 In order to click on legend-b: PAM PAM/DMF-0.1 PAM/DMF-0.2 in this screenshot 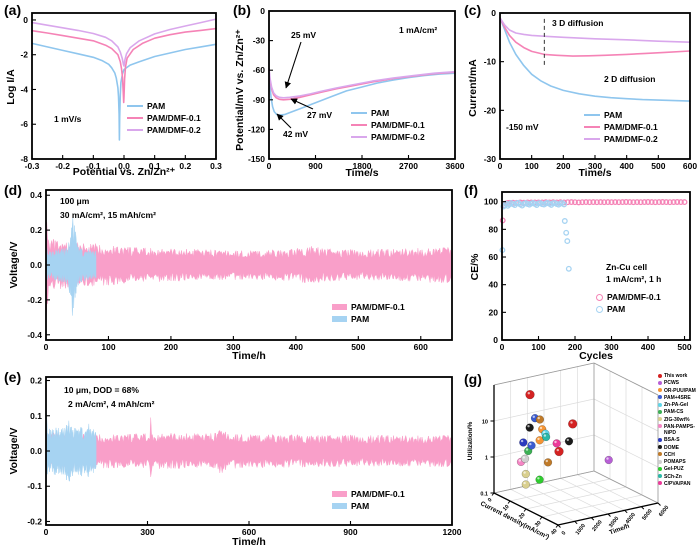, I will do `click(388, 125)`.